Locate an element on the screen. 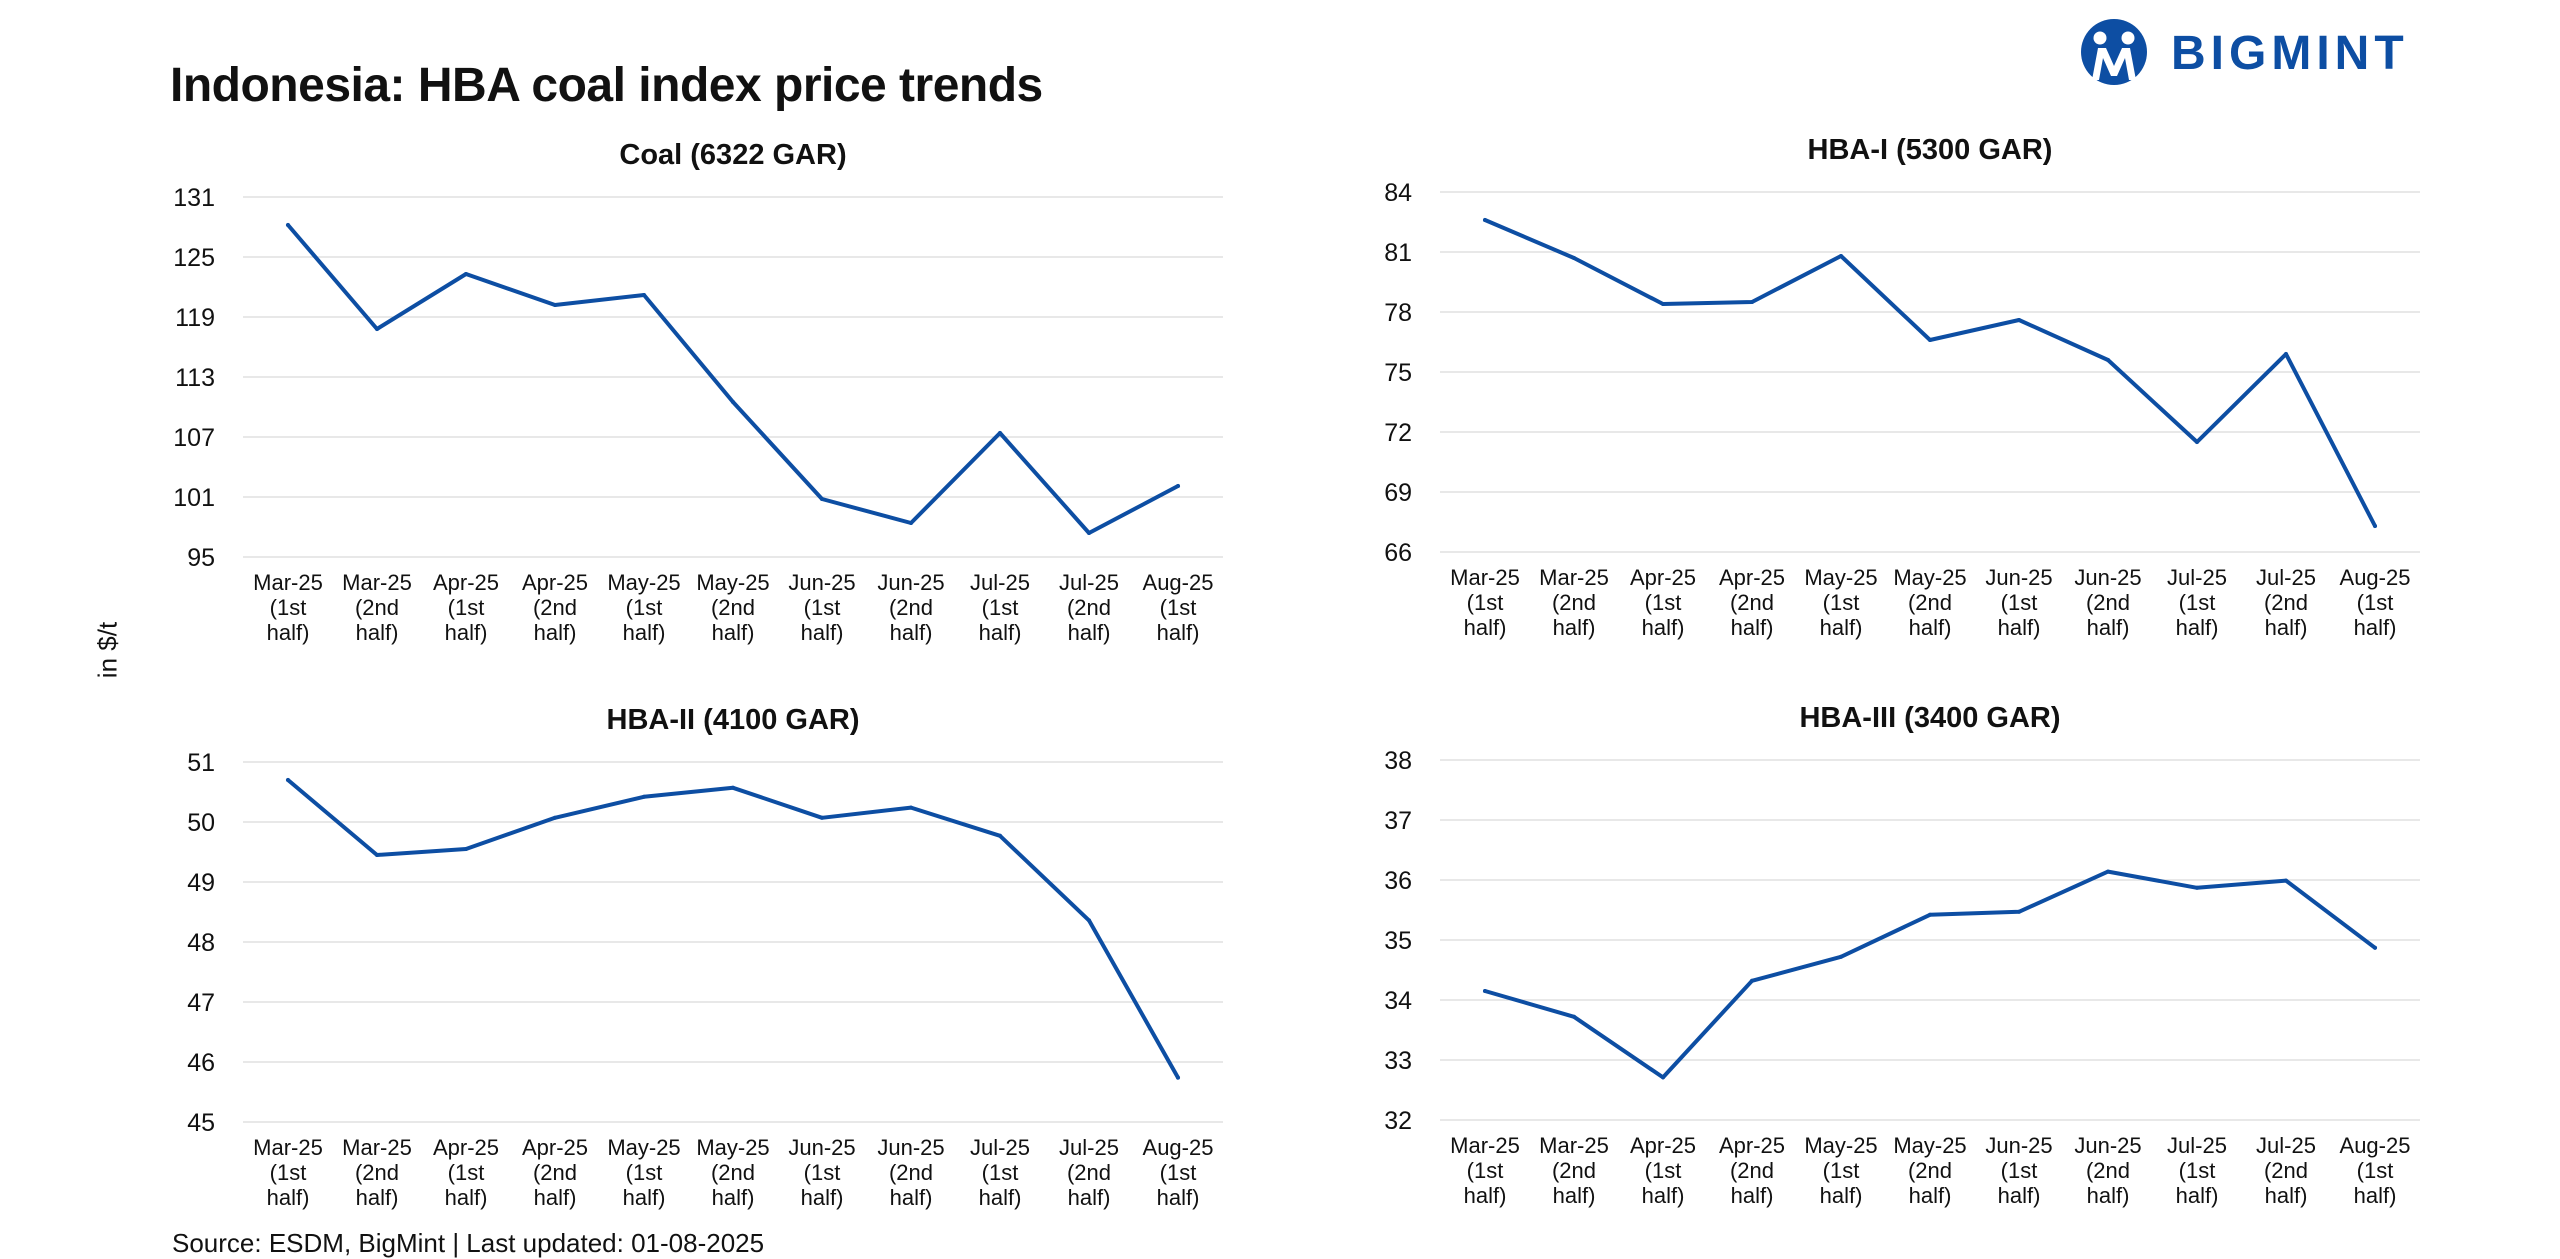  y-tick-label: 32 is located at coordinates (1398, 1121).